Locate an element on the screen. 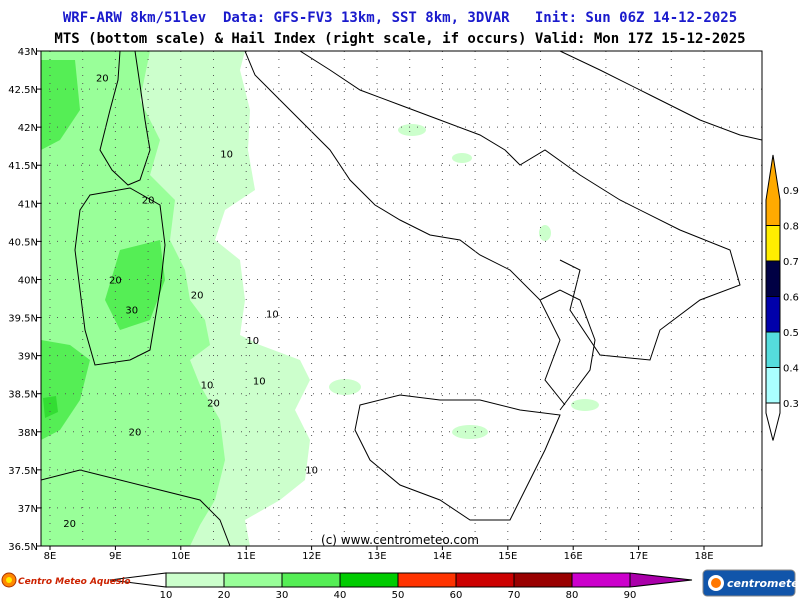 The width and height of the screenshot is (800, 600). lon-label: 14E is located at coordinates (442, 556).